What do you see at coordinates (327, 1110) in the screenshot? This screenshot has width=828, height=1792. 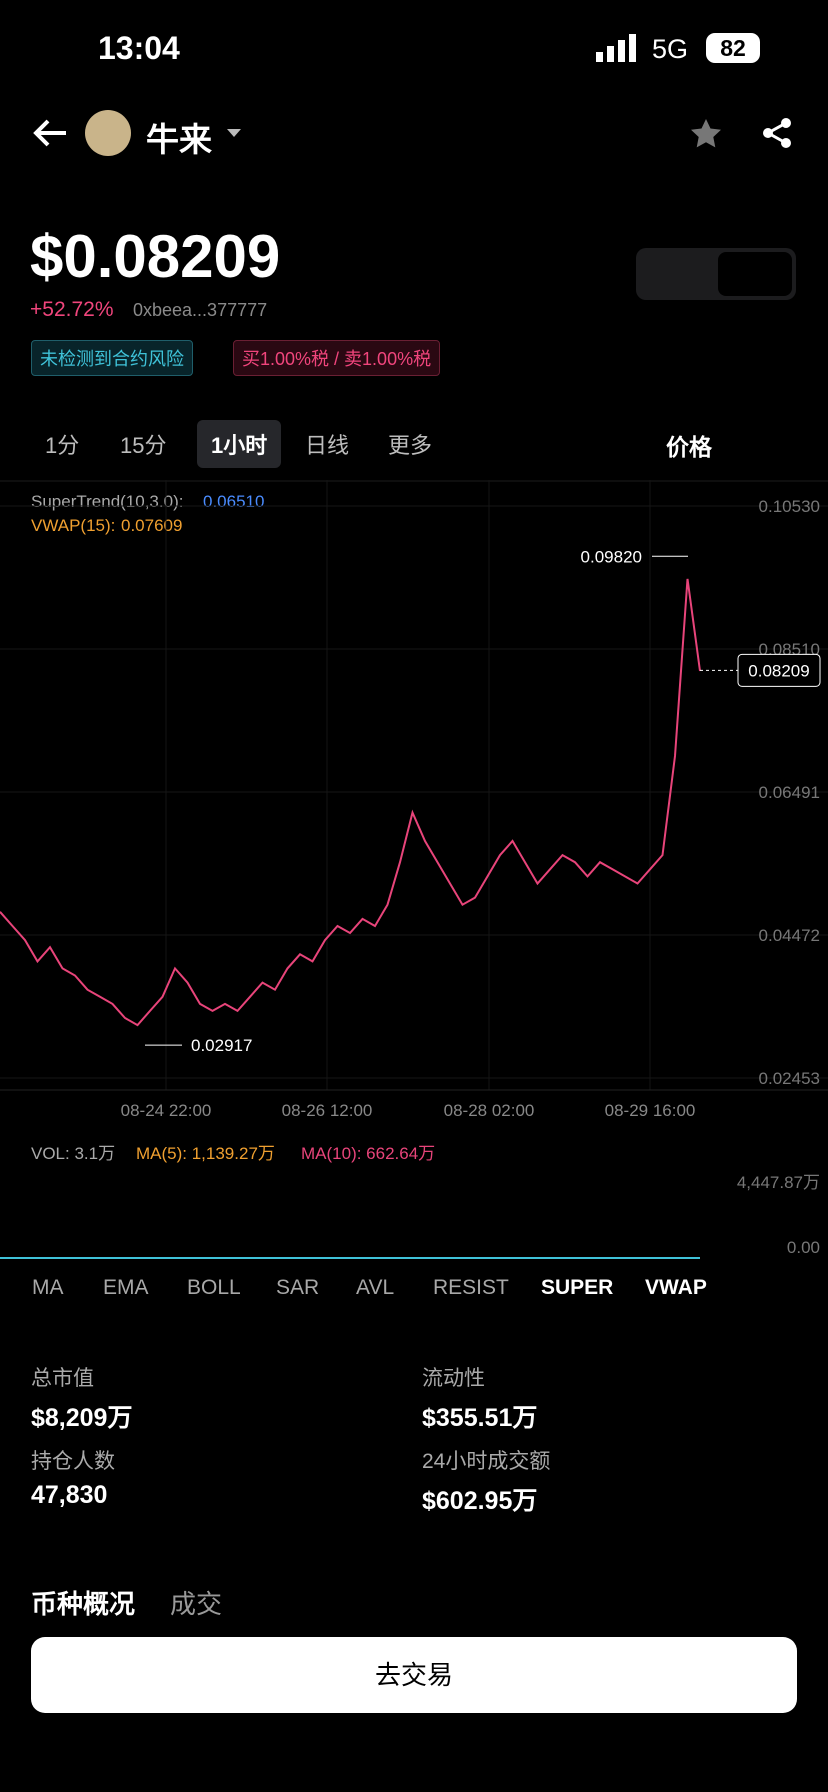 I see `x-tick-label: 08-26 12:00` at bounding box center [327, 1110].